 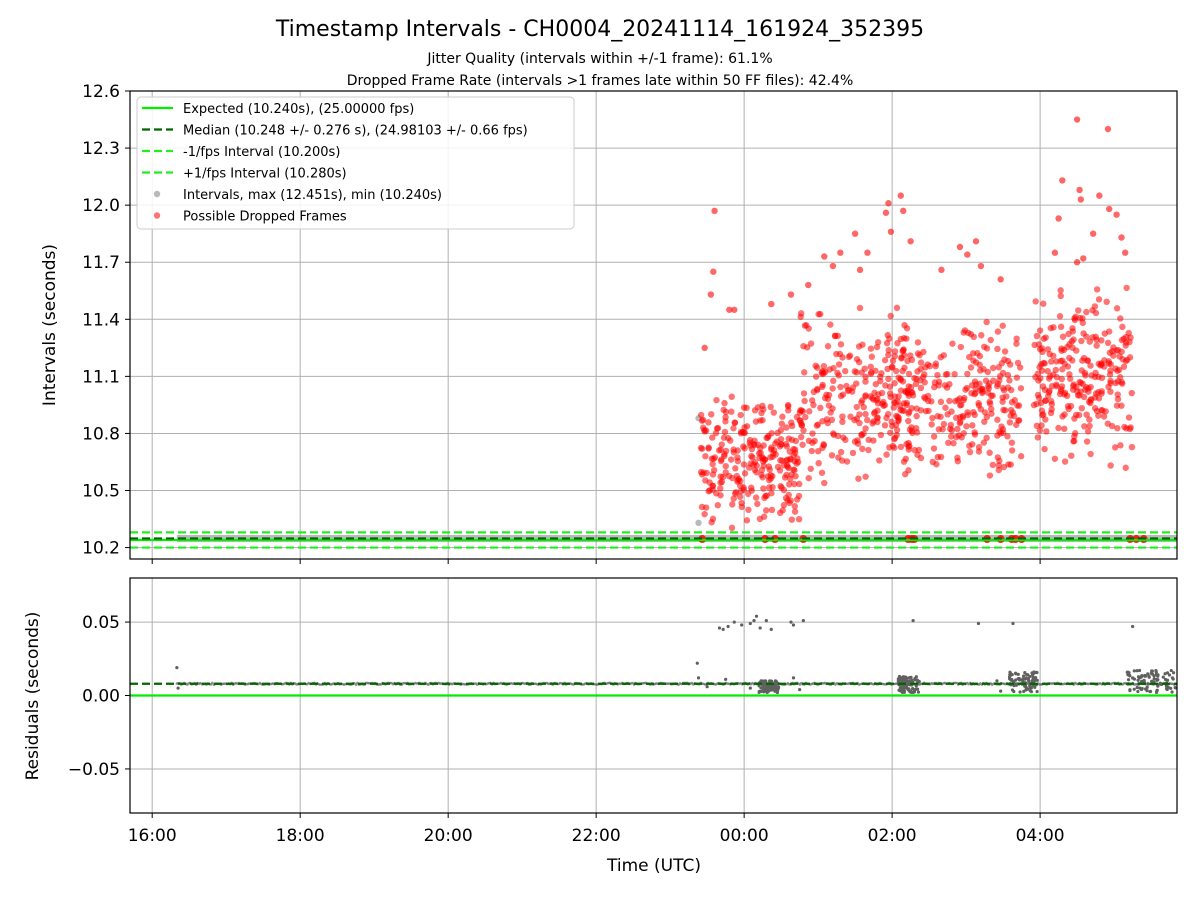 I want to click on legend-box, so click(x=355, y=163).